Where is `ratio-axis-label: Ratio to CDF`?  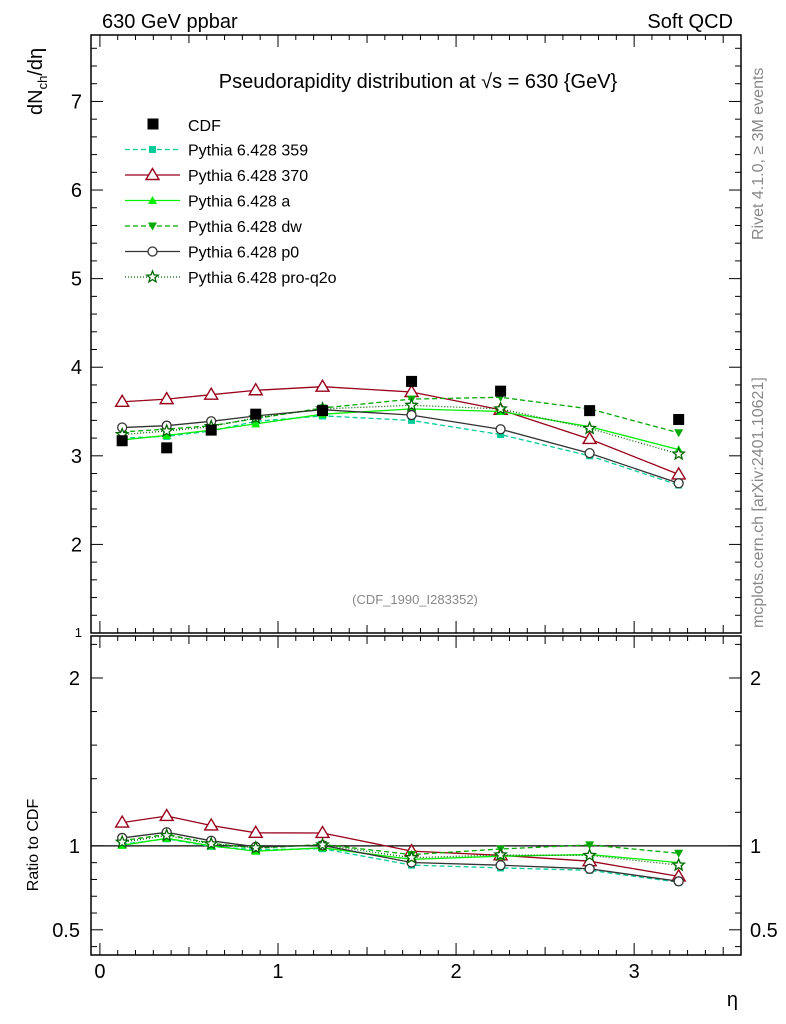 ratio-axis-label: Ratio to CDF is located at coordinates (33, 845).